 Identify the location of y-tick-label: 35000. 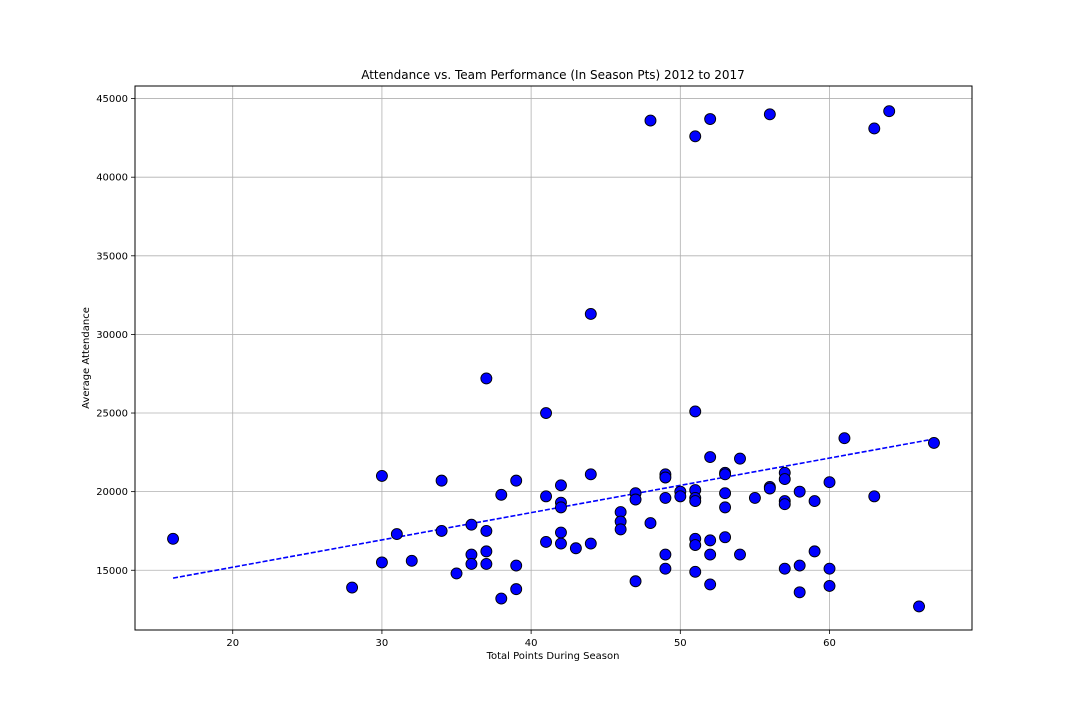
(112, 256).